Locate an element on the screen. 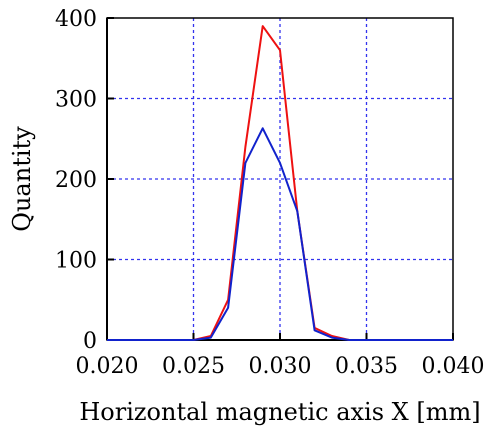 Image resolution: width=497 pixels, height=433 pixels. y-tick-labels: 0 100 200 300 400 is located at coordinates (76, 180).